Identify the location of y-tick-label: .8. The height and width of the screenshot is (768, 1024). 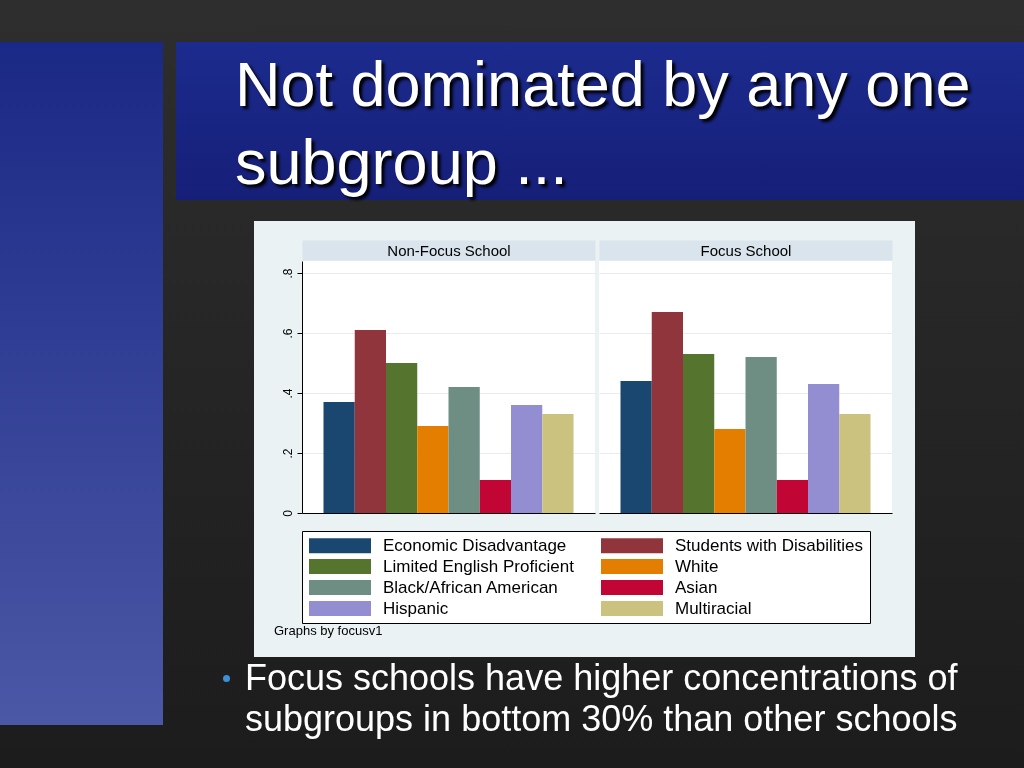
(287, 273).